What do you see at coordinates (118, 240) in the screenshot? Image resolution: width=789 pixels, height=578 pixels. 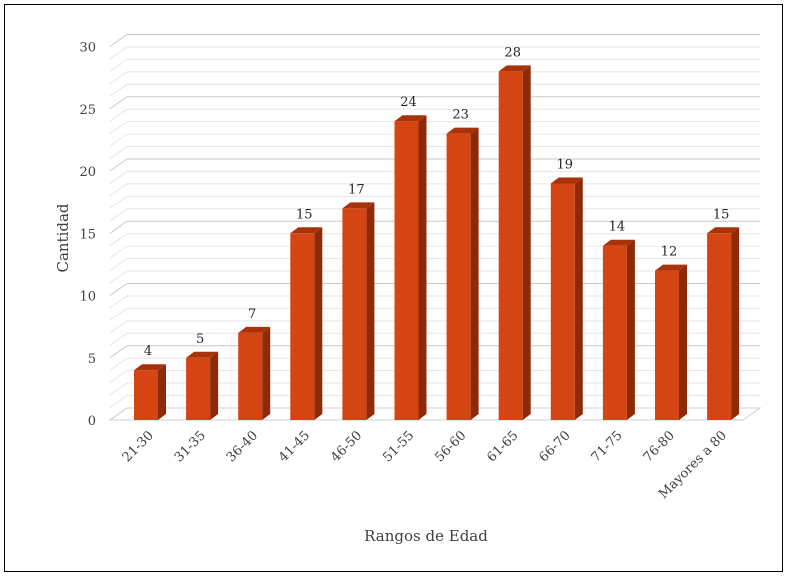 I see `gridline-14-front` at bounding box center [118, 240].